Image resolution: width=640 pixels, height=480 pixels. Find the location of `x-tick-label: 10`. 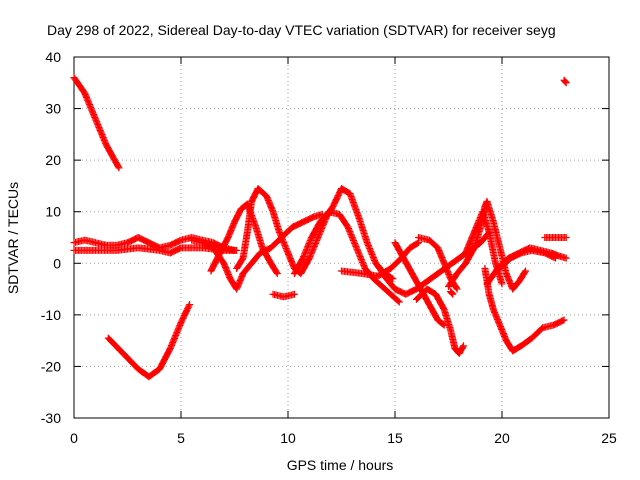

x-tick-label: 10 is located at coordinates (288, 438).